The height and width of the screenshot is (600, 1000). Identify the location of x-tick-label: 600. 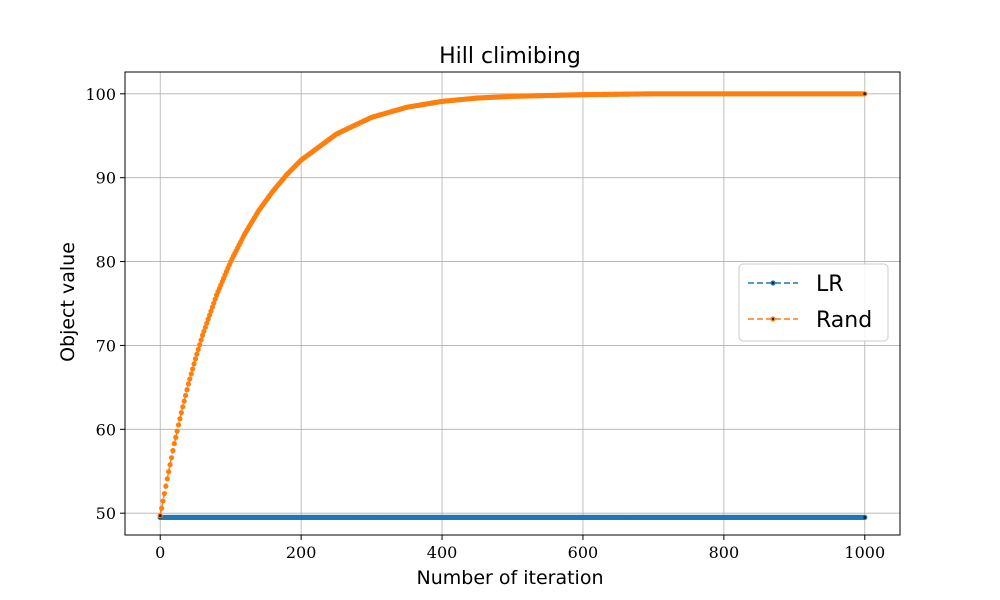
(583, 552).